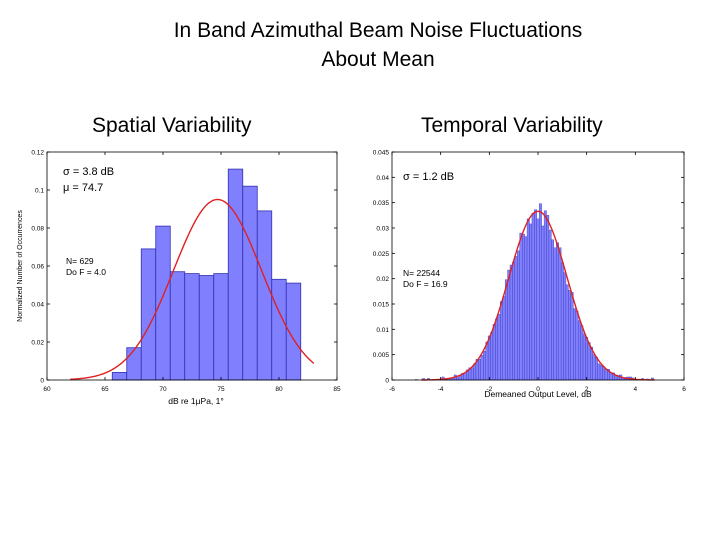 The height and width of the screenshot is (540, 720). I want to click on sigma-annotation: σ = 1.2 dB, so click(428, 177).